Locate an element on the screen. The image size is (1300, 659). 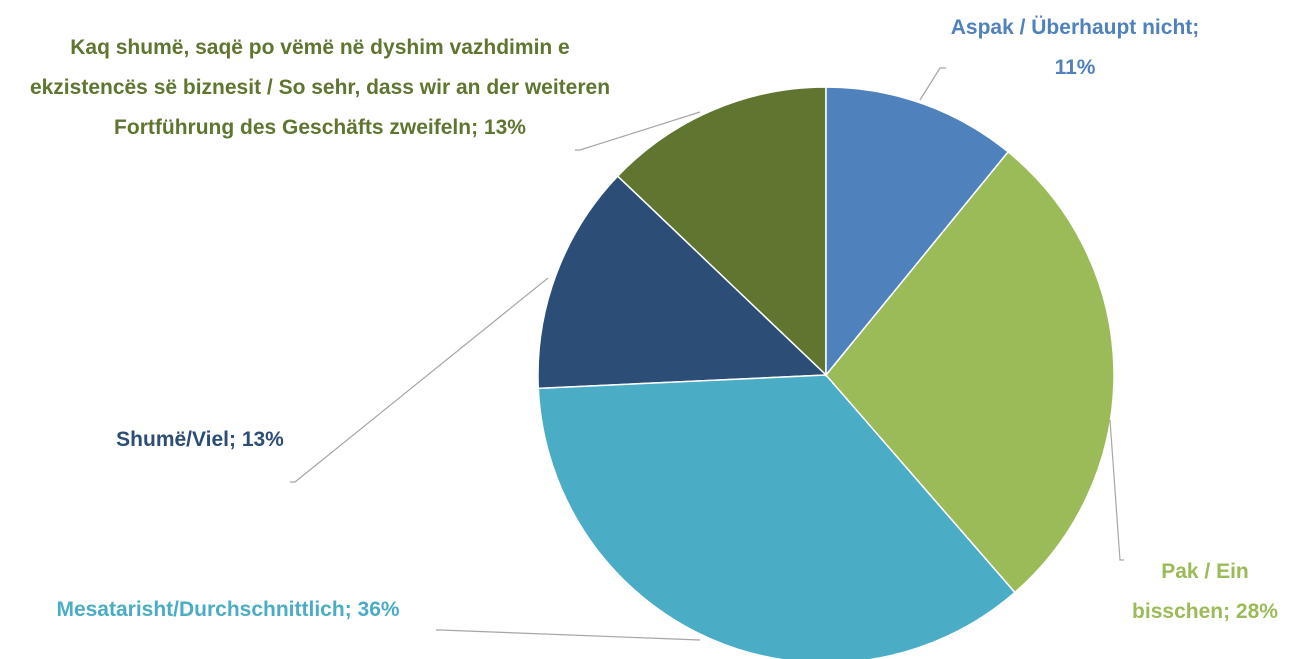
category-label: Shumë/Viel is located at coordinates (179, 439).